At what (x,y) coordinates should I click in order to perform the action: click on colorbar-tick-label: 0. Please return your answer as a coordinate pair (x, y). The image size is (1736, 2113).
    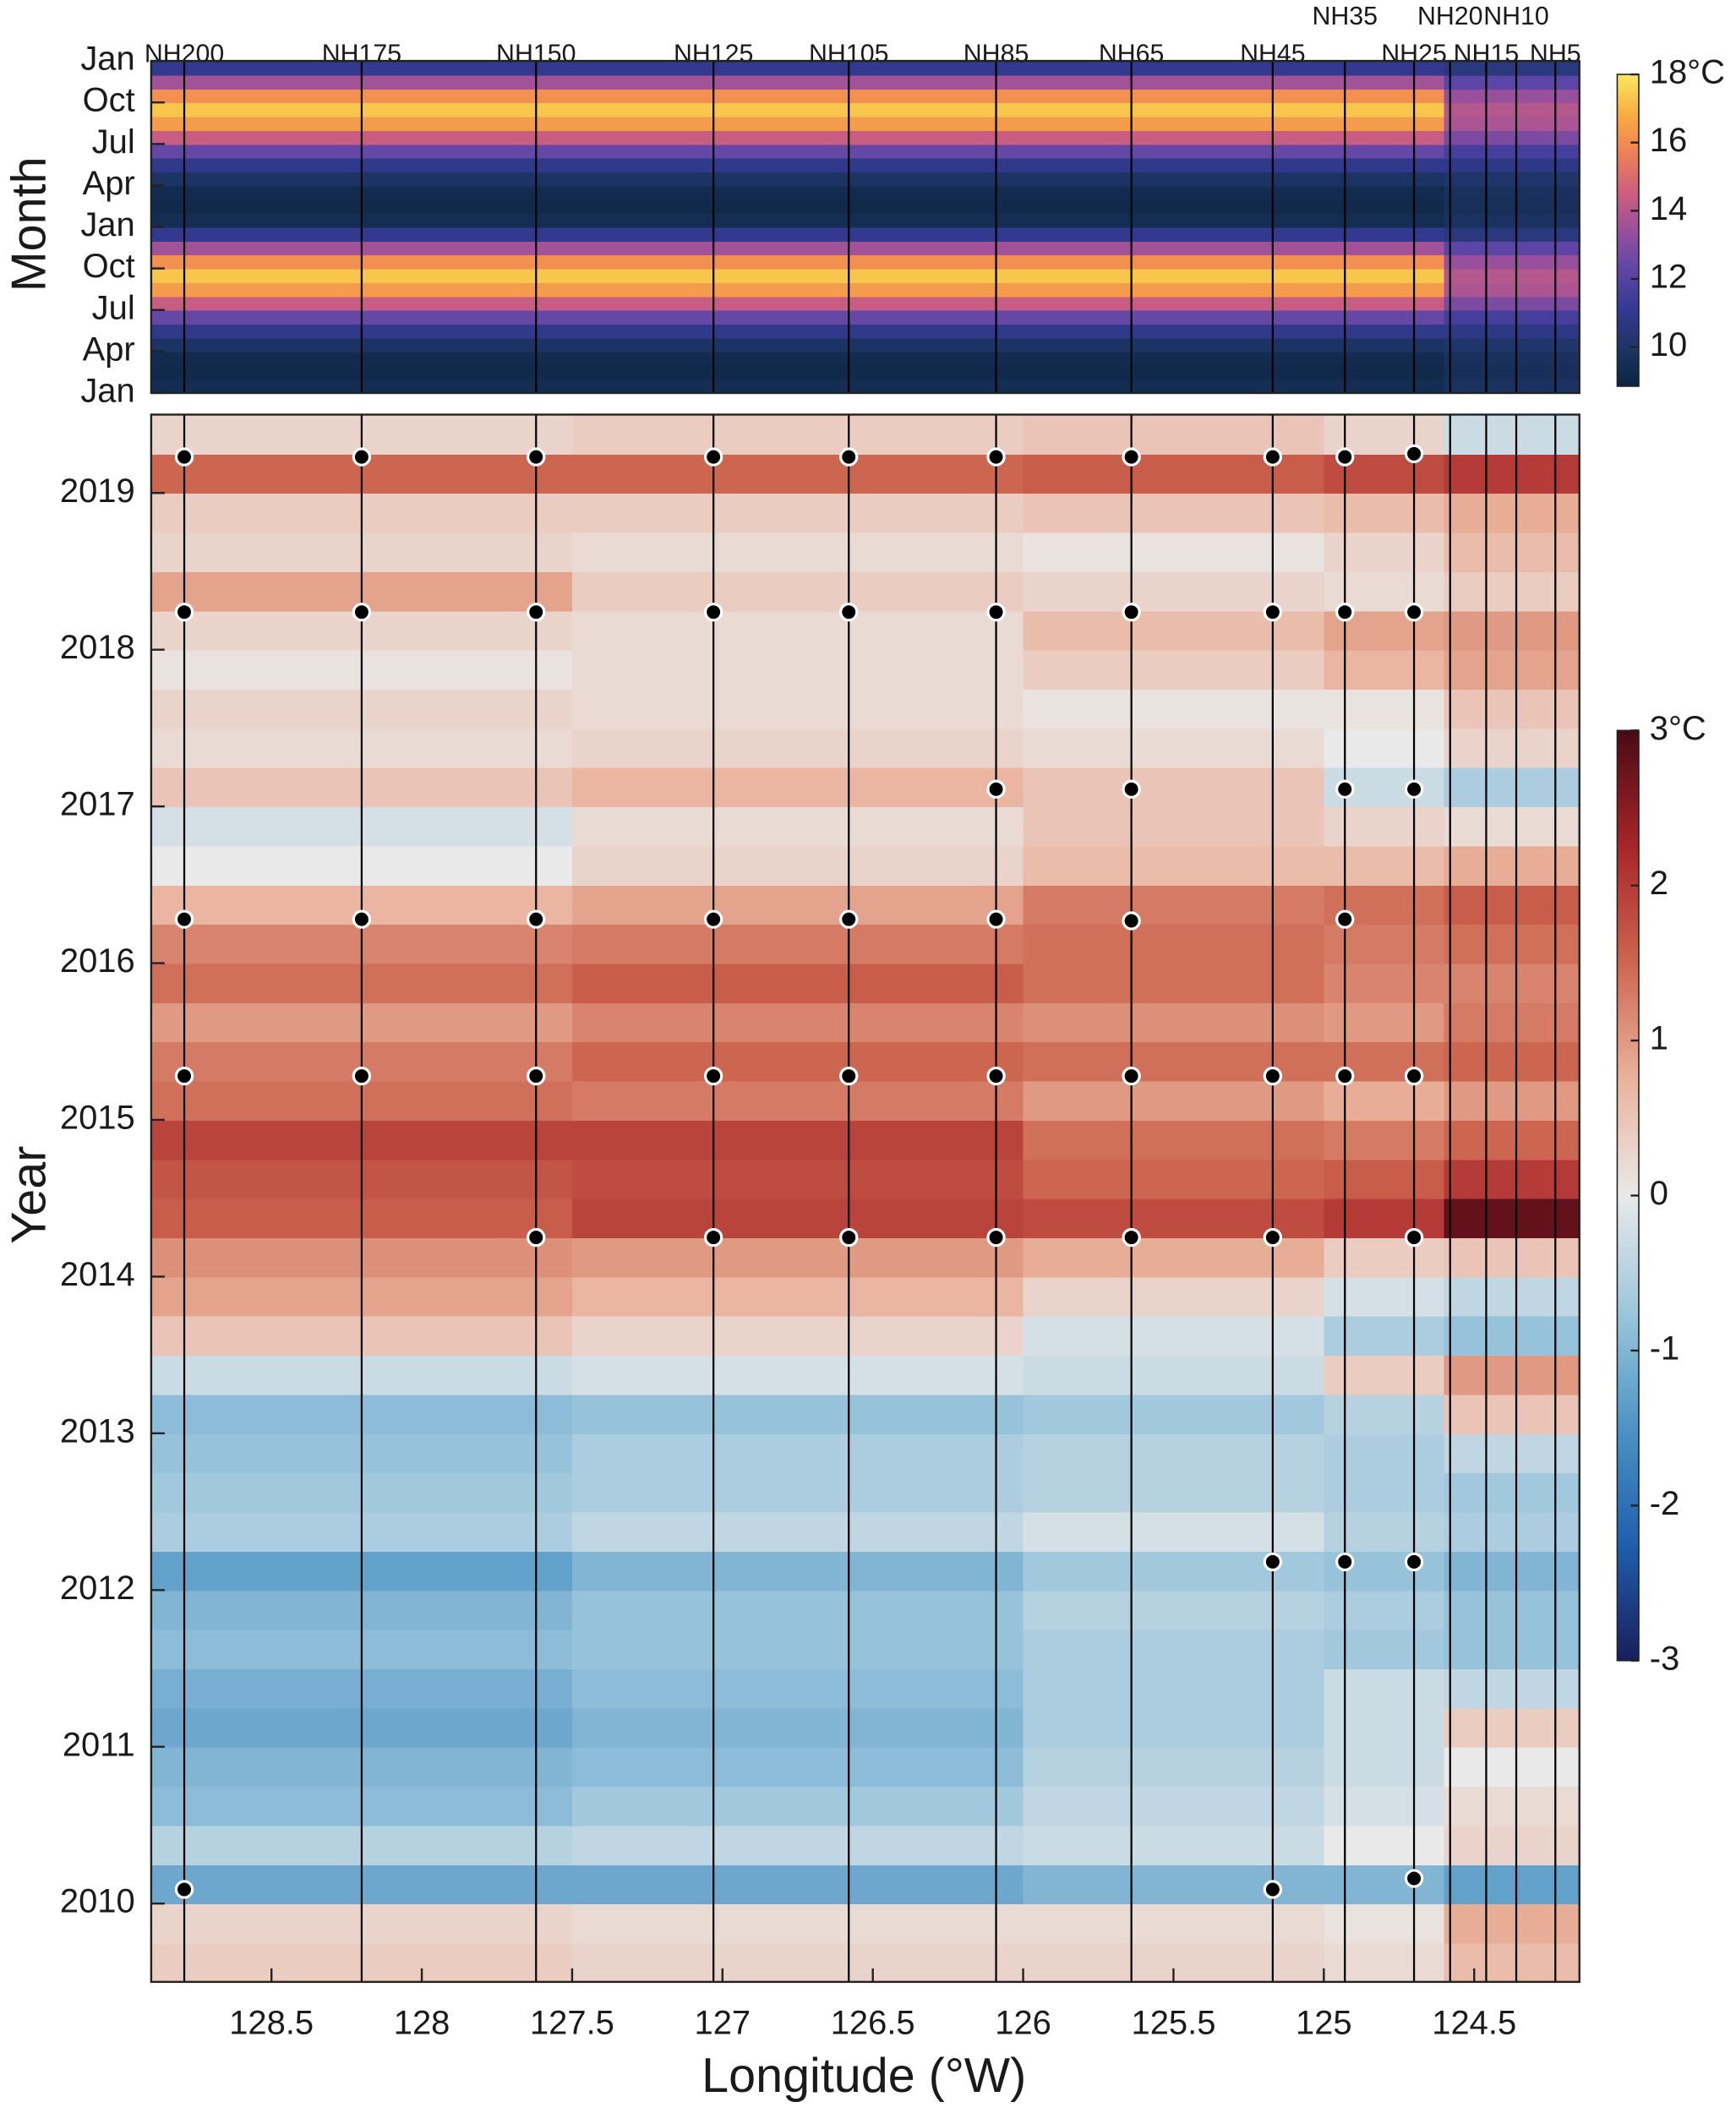
    Looking at the image, I should click on (1659, 1193).